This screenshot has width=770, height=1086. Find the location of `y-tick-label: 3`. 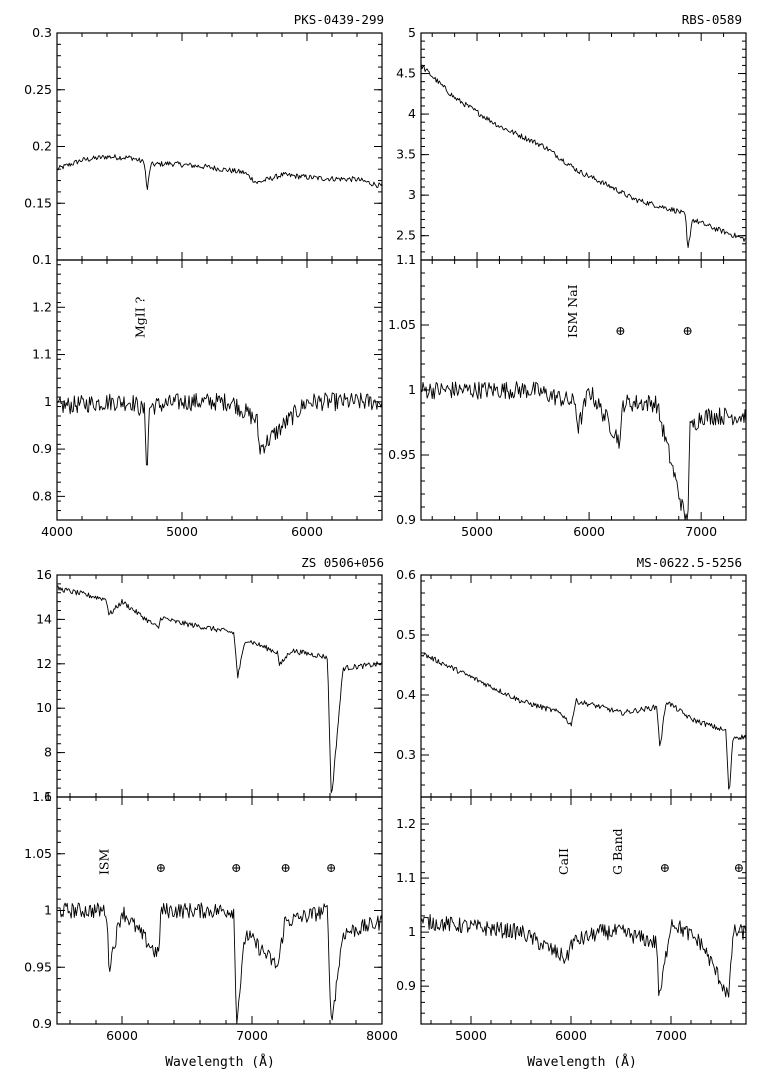

y-tick-label: 3 is located at coordinates (412, 194).